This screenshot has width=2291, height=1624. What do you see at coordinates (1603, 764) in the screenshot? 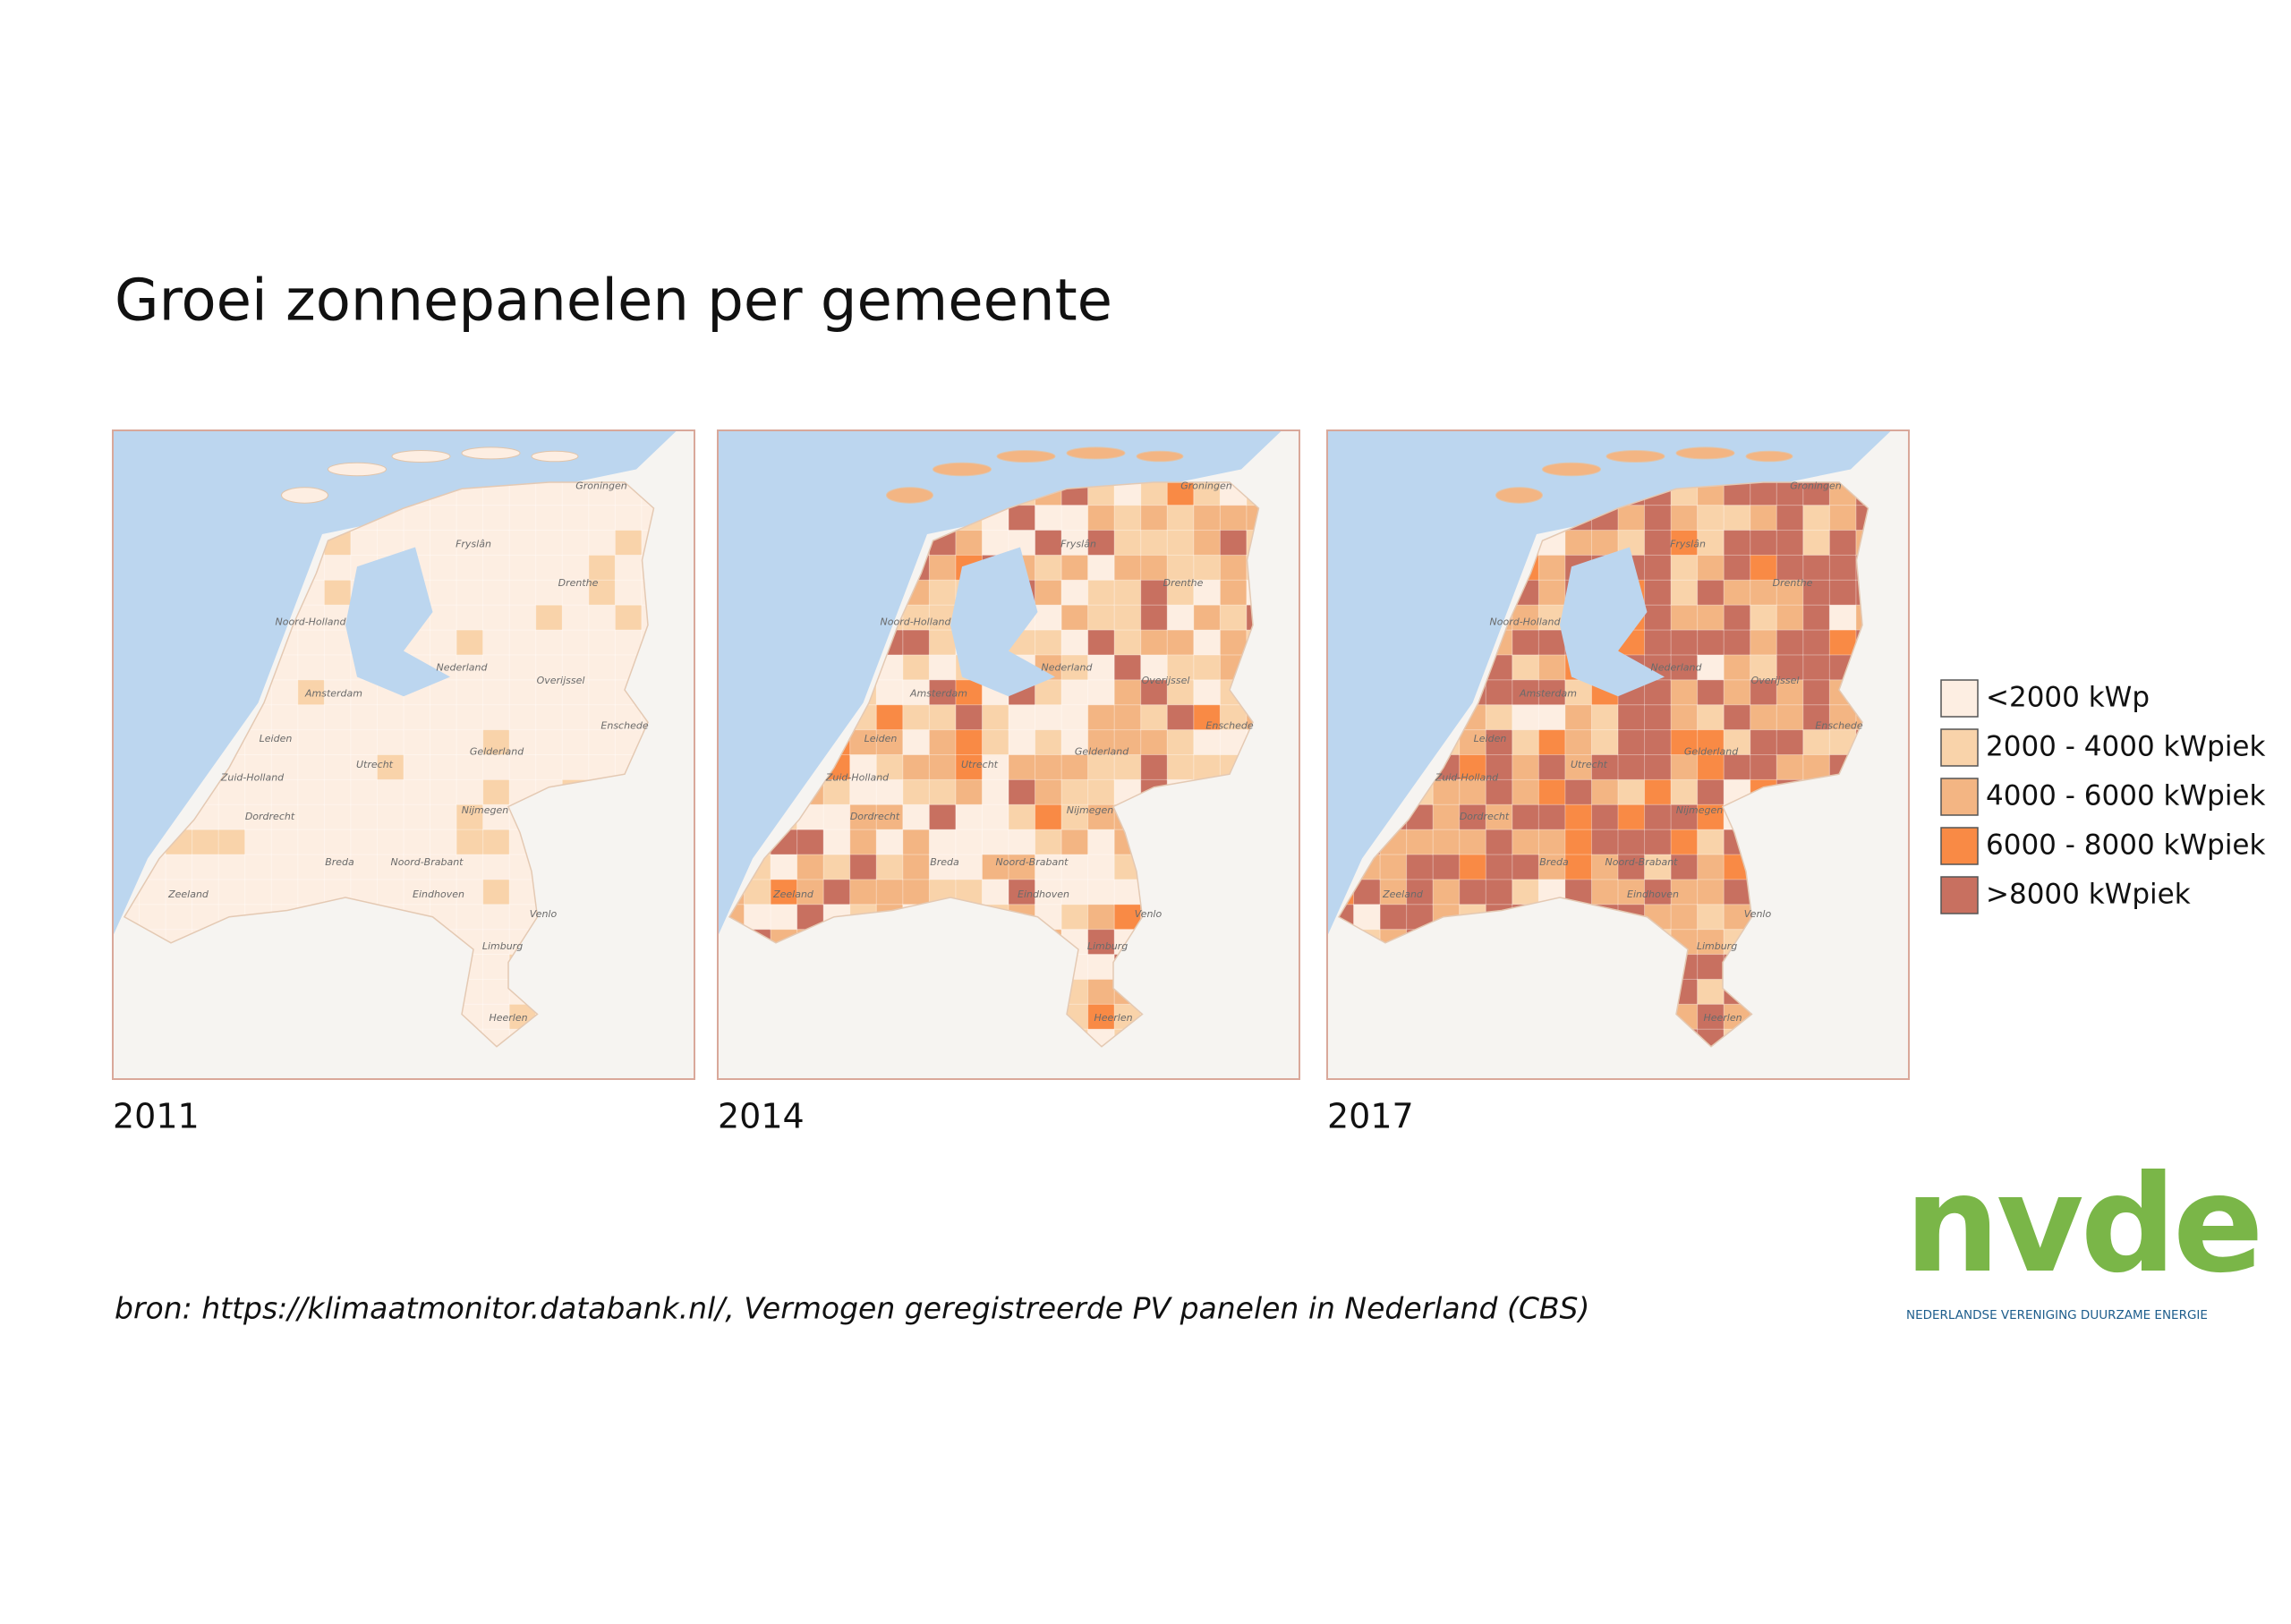
I see `country-outline` at bounding box center [1603, 764].